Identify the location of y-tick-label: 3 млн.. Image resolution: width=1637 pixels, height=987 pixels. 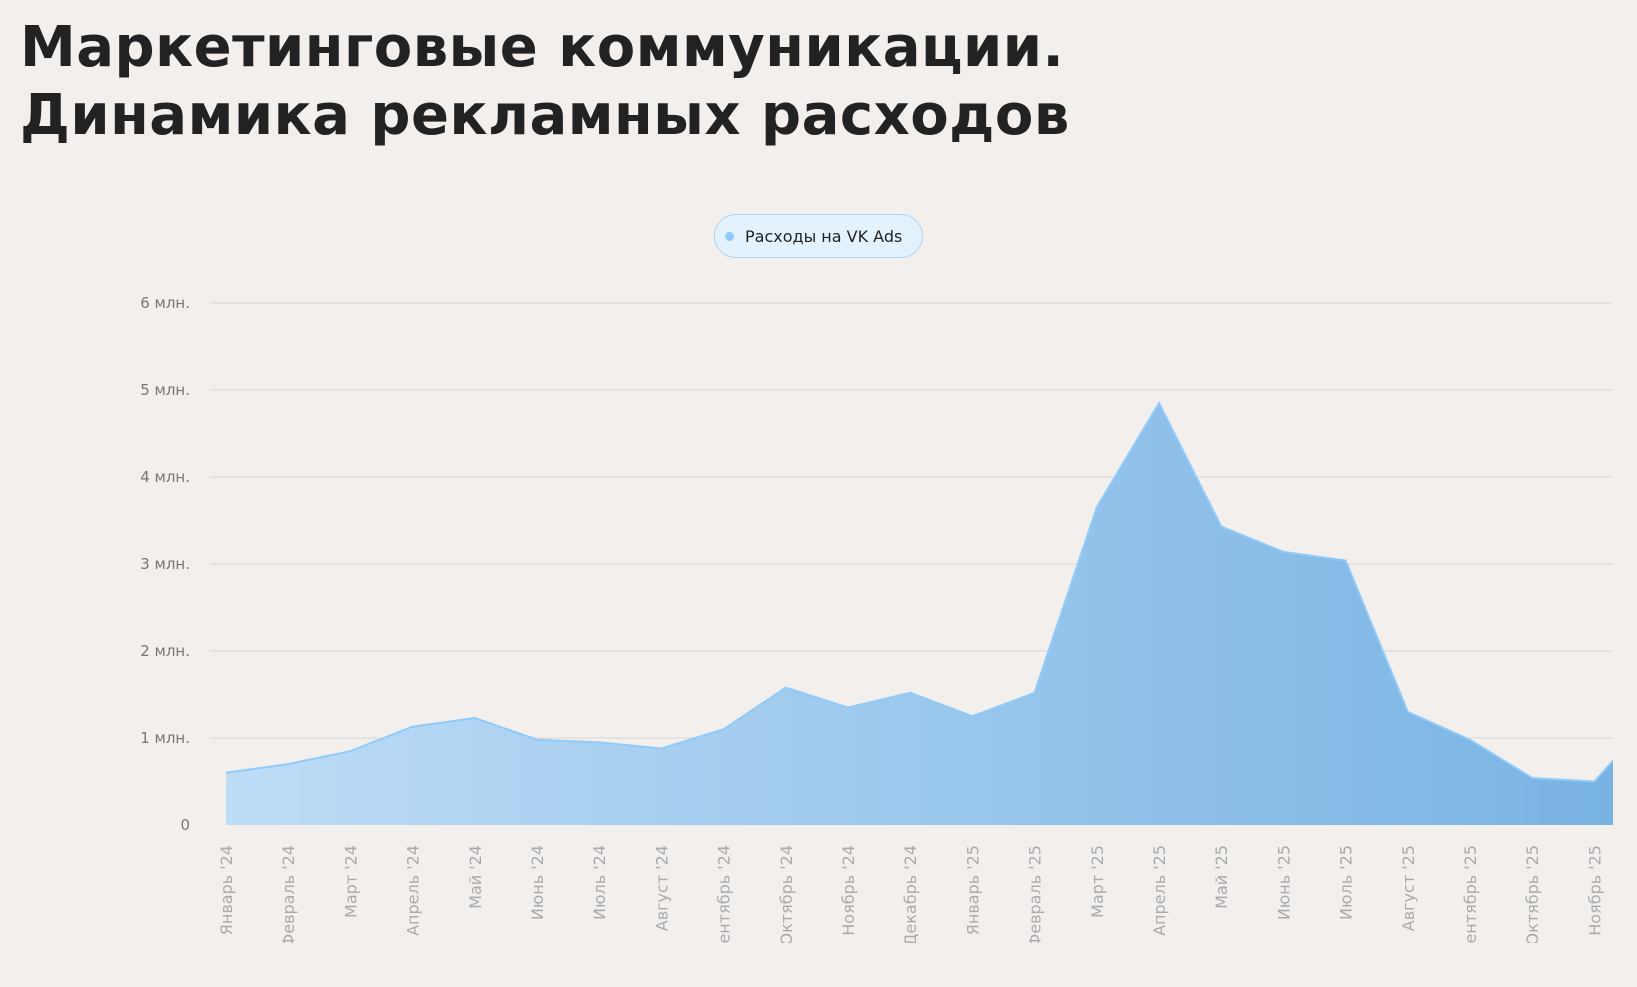
(165, 564).